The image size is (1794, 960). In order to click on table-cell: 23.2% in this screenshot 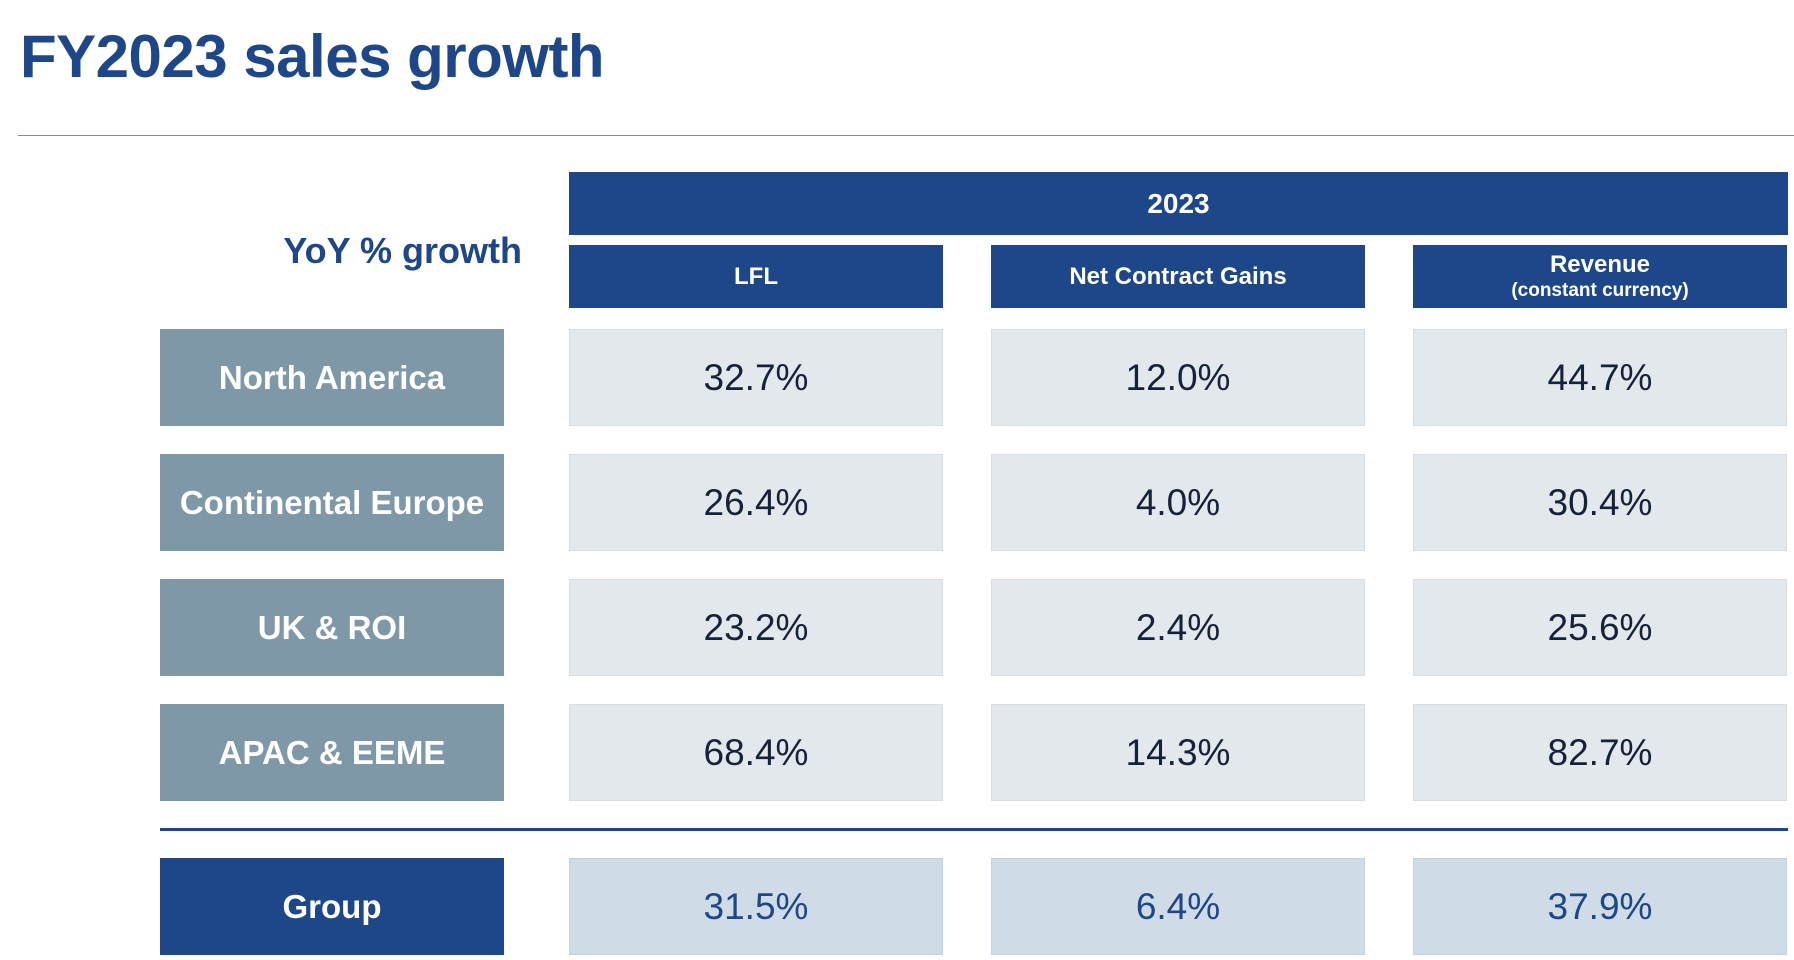, I will do `click(756, 627)`.